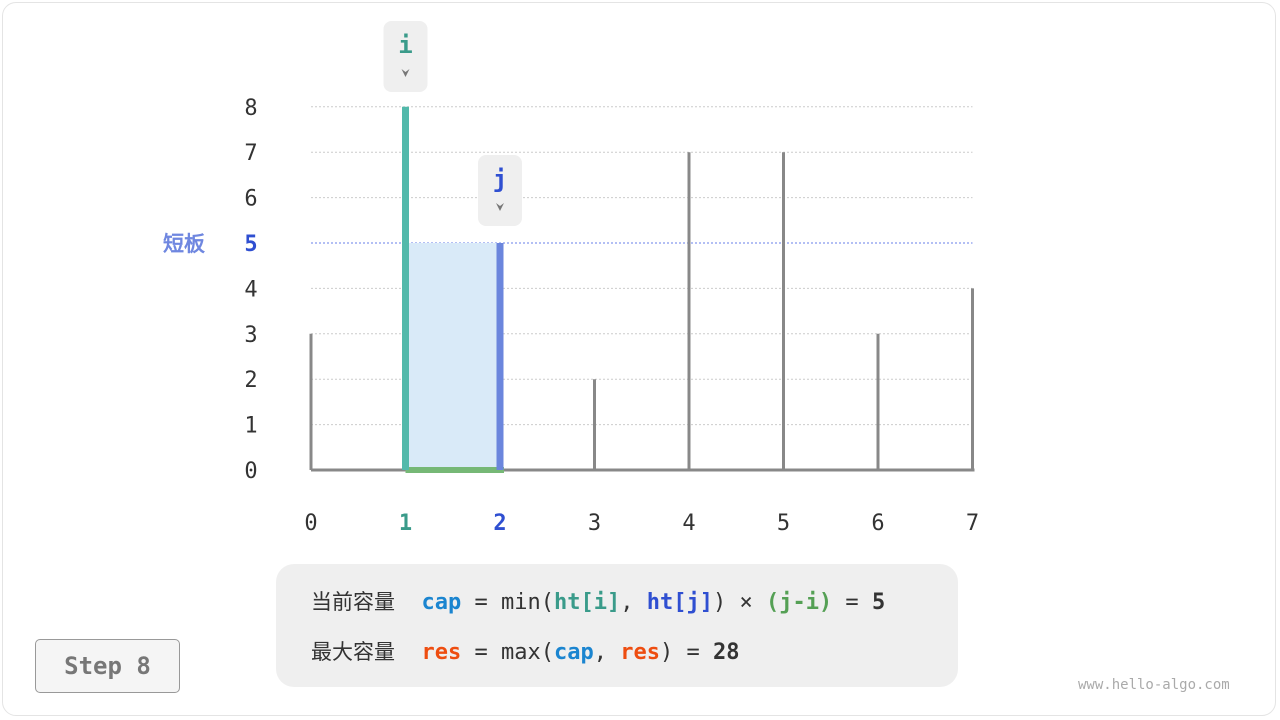 The height and width of the screenshot is (720, 1280). Describe the element at coordinates (250, 108) in the screenshot. I see `y-tick-label: 8` at that location.